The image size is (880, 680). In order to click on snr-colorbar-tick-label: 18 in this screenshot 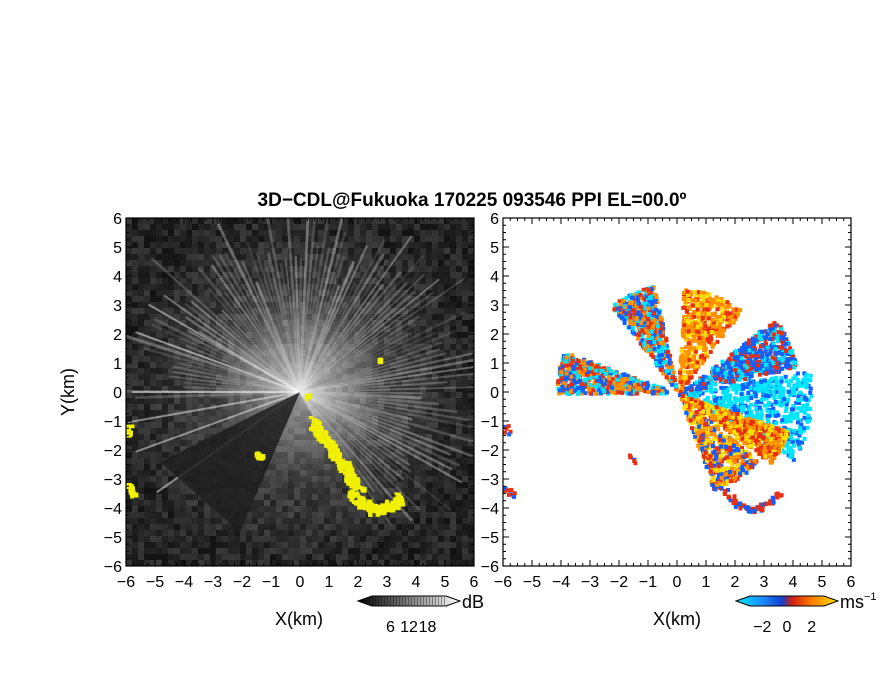, I will do `click(428, 627)`.